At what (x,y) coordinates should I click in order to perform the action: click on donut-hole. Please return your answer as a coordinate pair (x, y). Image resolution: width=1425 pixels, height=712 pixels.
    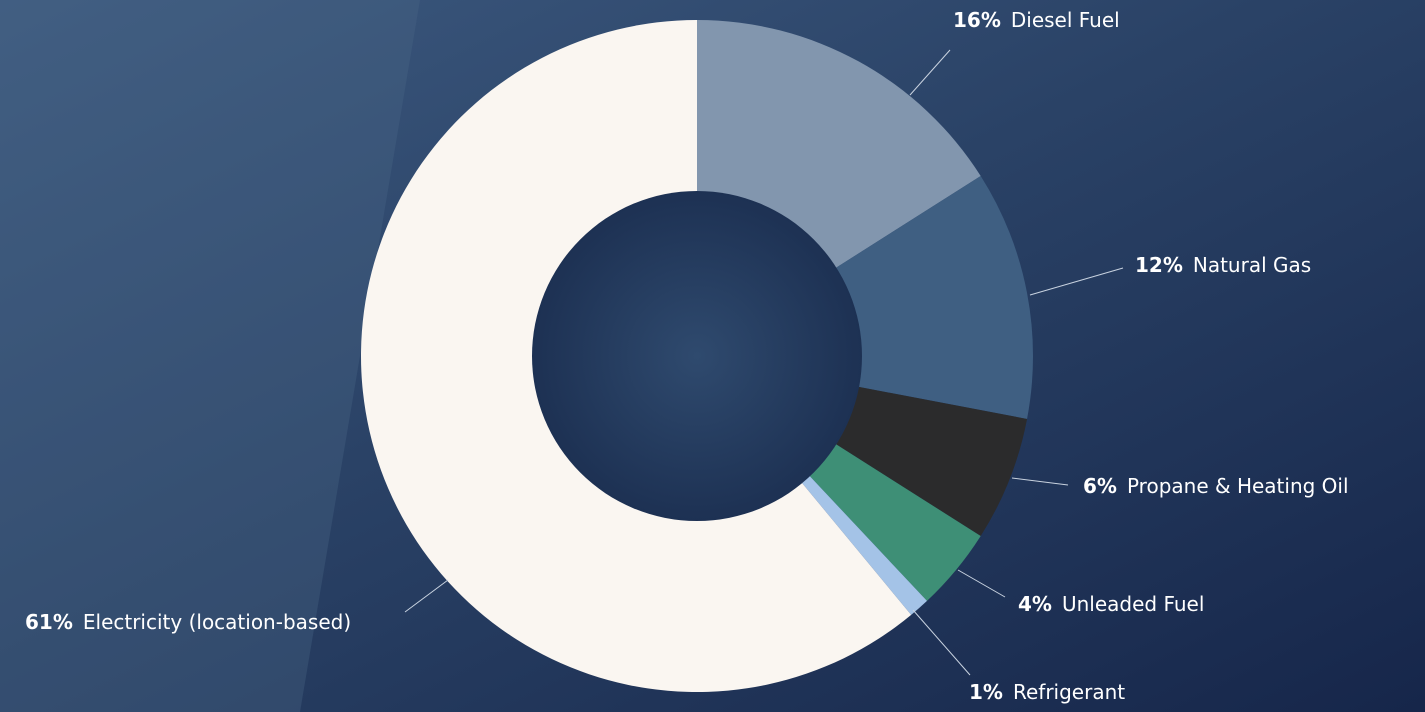
    Looking at the image, I should click on (697, 356).